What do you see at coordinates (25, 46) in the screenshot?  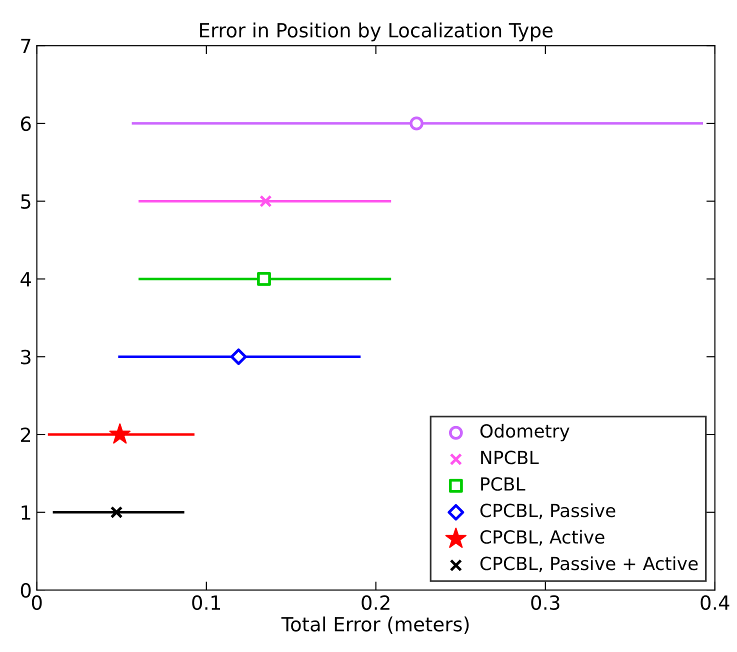 I see `y-tick-label: 7` at bounding box center [25, 46].